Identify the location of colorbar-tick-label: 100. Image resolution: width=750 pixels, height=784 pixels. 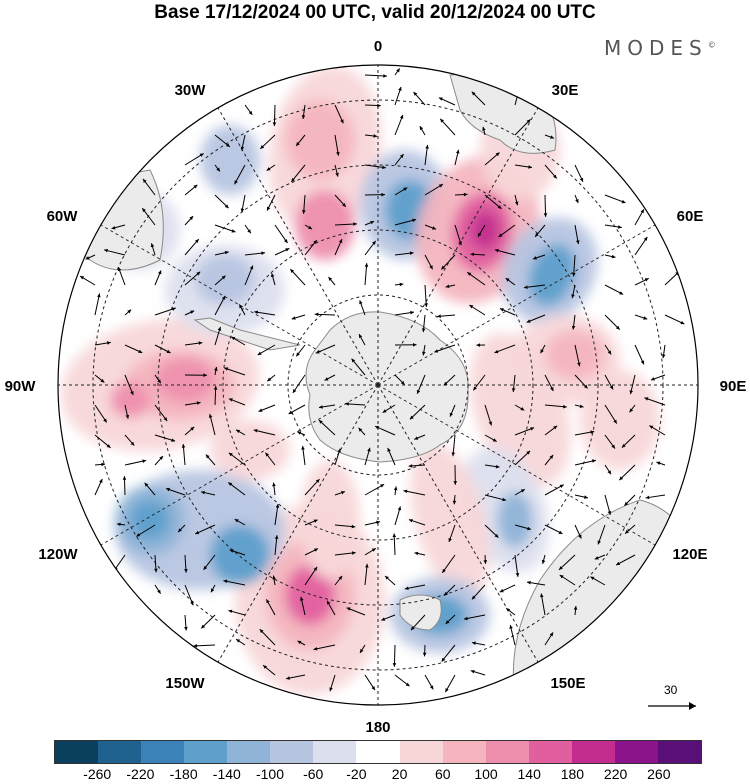
(485, 774).